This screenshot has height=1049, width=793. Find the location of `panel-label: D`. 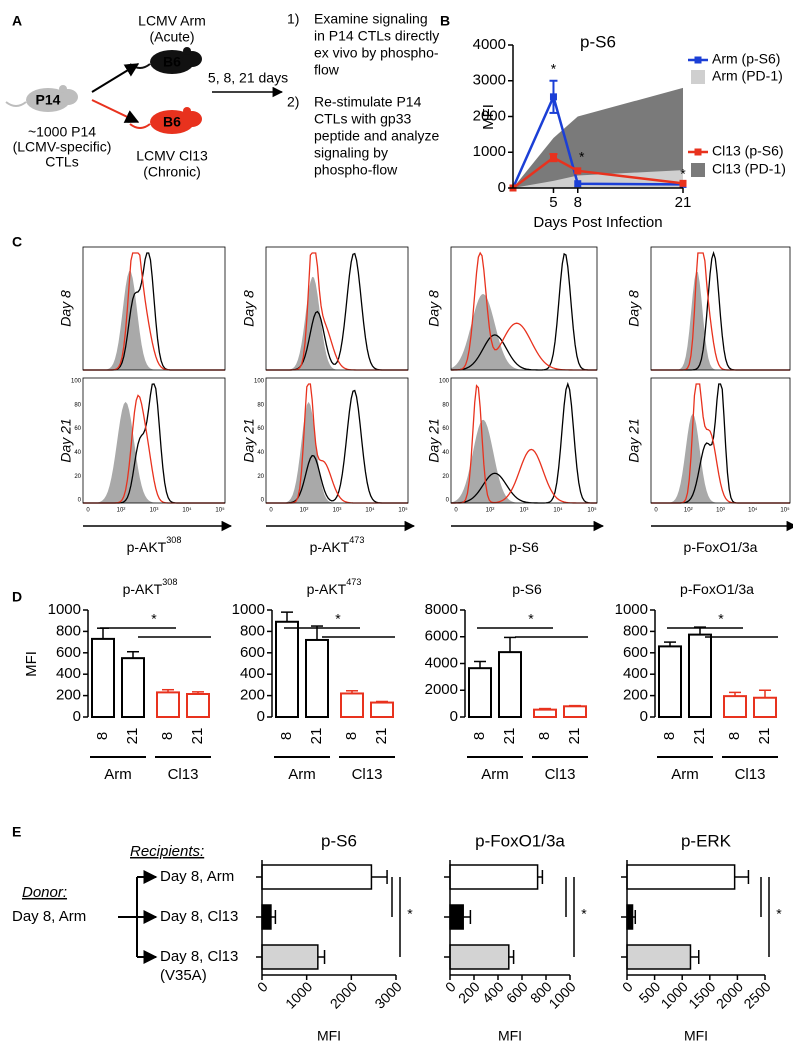

panel-label: D is located at coordinates (17, 597).